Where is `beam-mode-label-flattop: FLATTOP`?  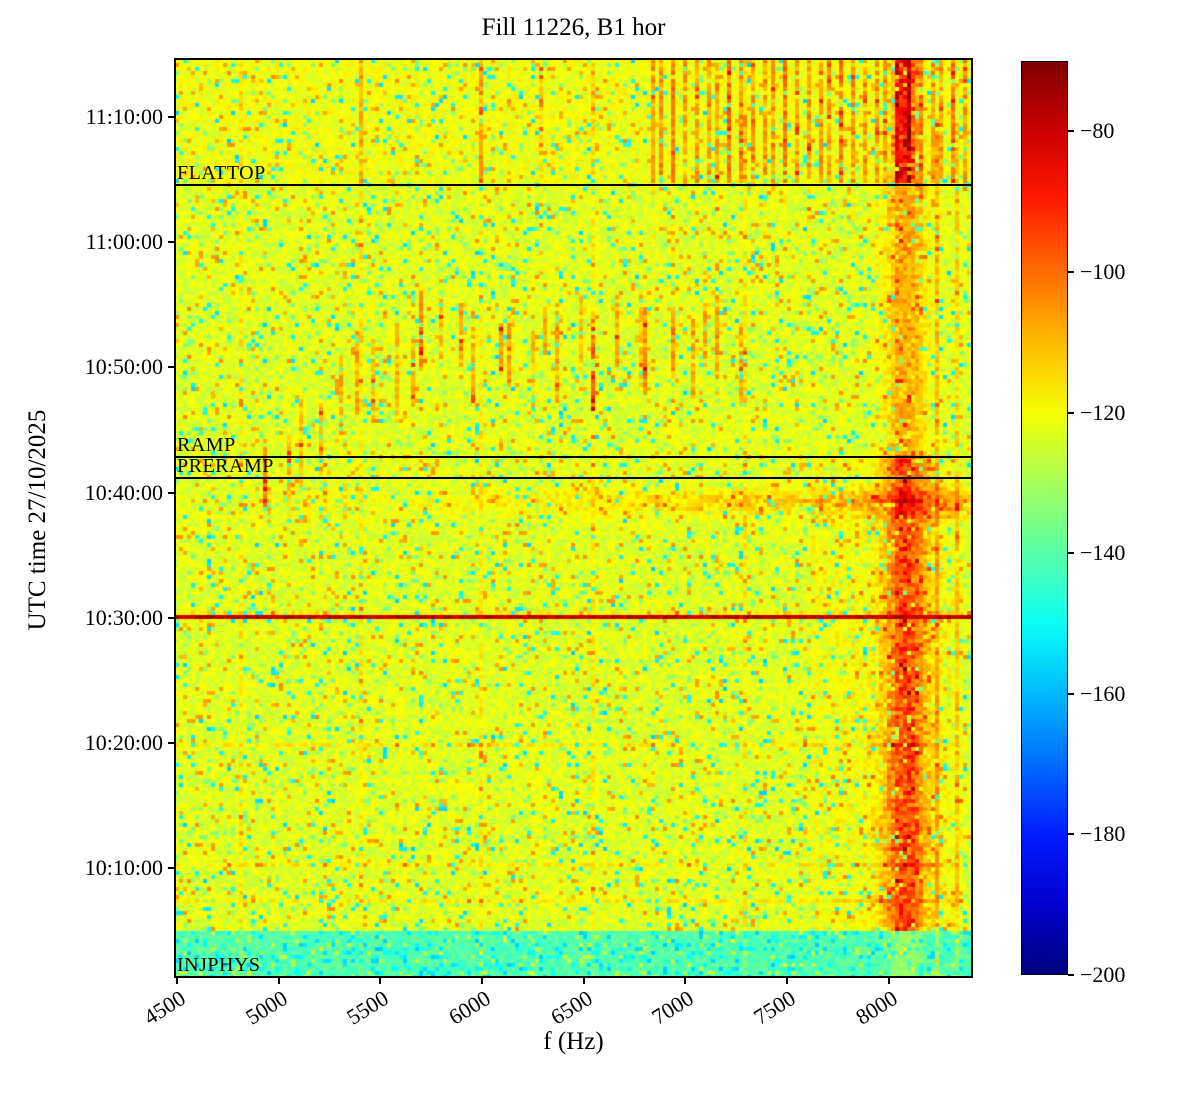
beam-mode-label-flattop: FLATTOP is located at coordinates (221, 172).